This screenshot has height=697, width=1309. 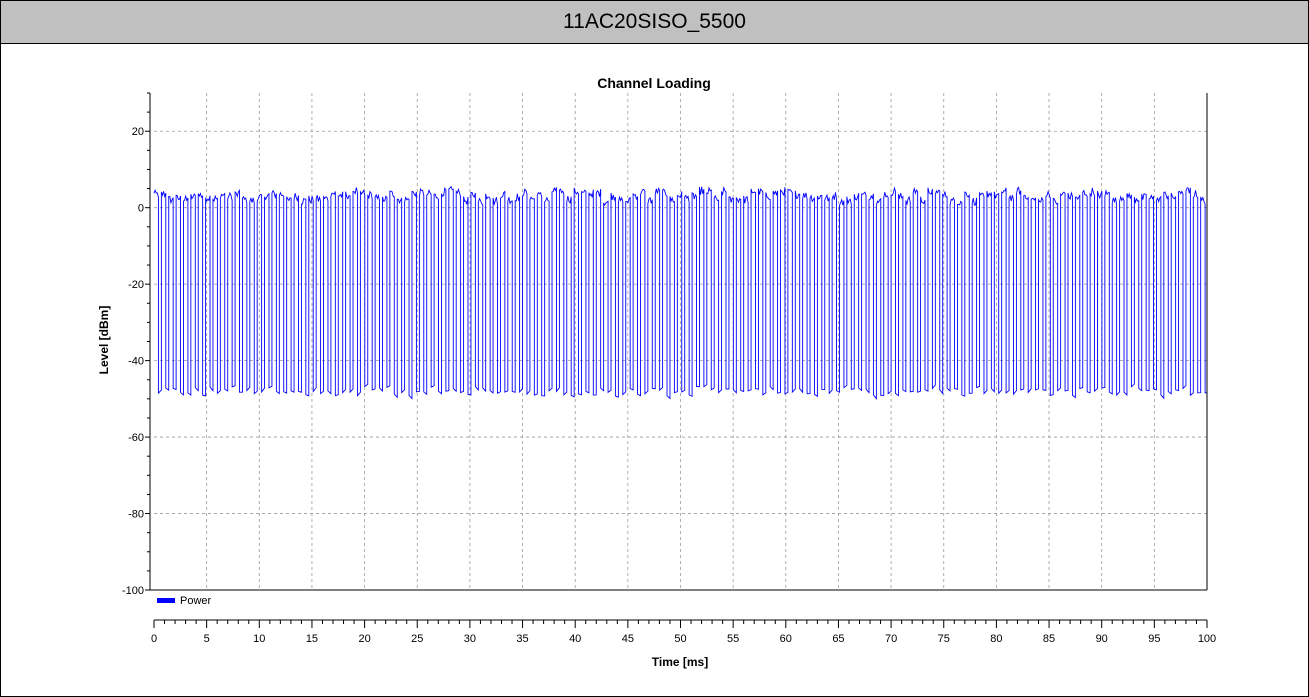 I want to click on y-tick-label--80: -80, so click(x=136, y=515).